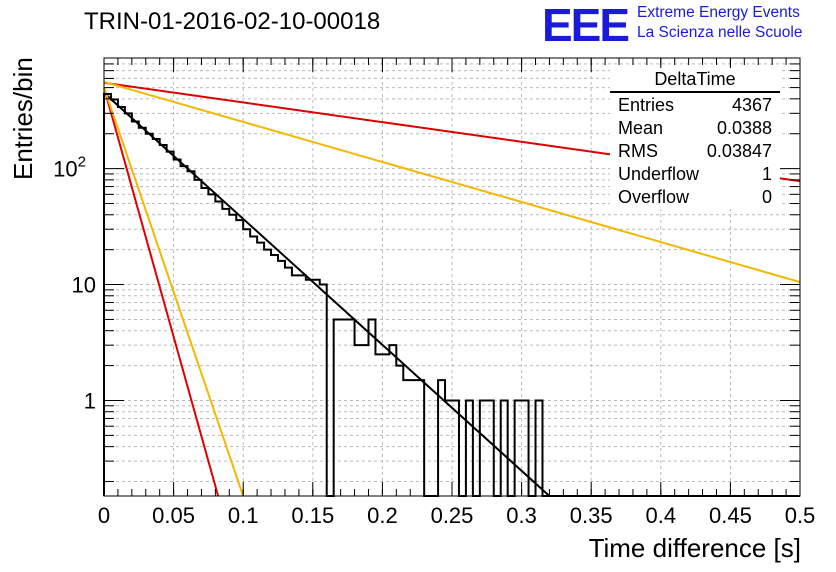 This screenshot has height=572, width=836. Describe the element at coordinates (586, 25) in the screenshot. I see `eee-logo: EEE` at that location.